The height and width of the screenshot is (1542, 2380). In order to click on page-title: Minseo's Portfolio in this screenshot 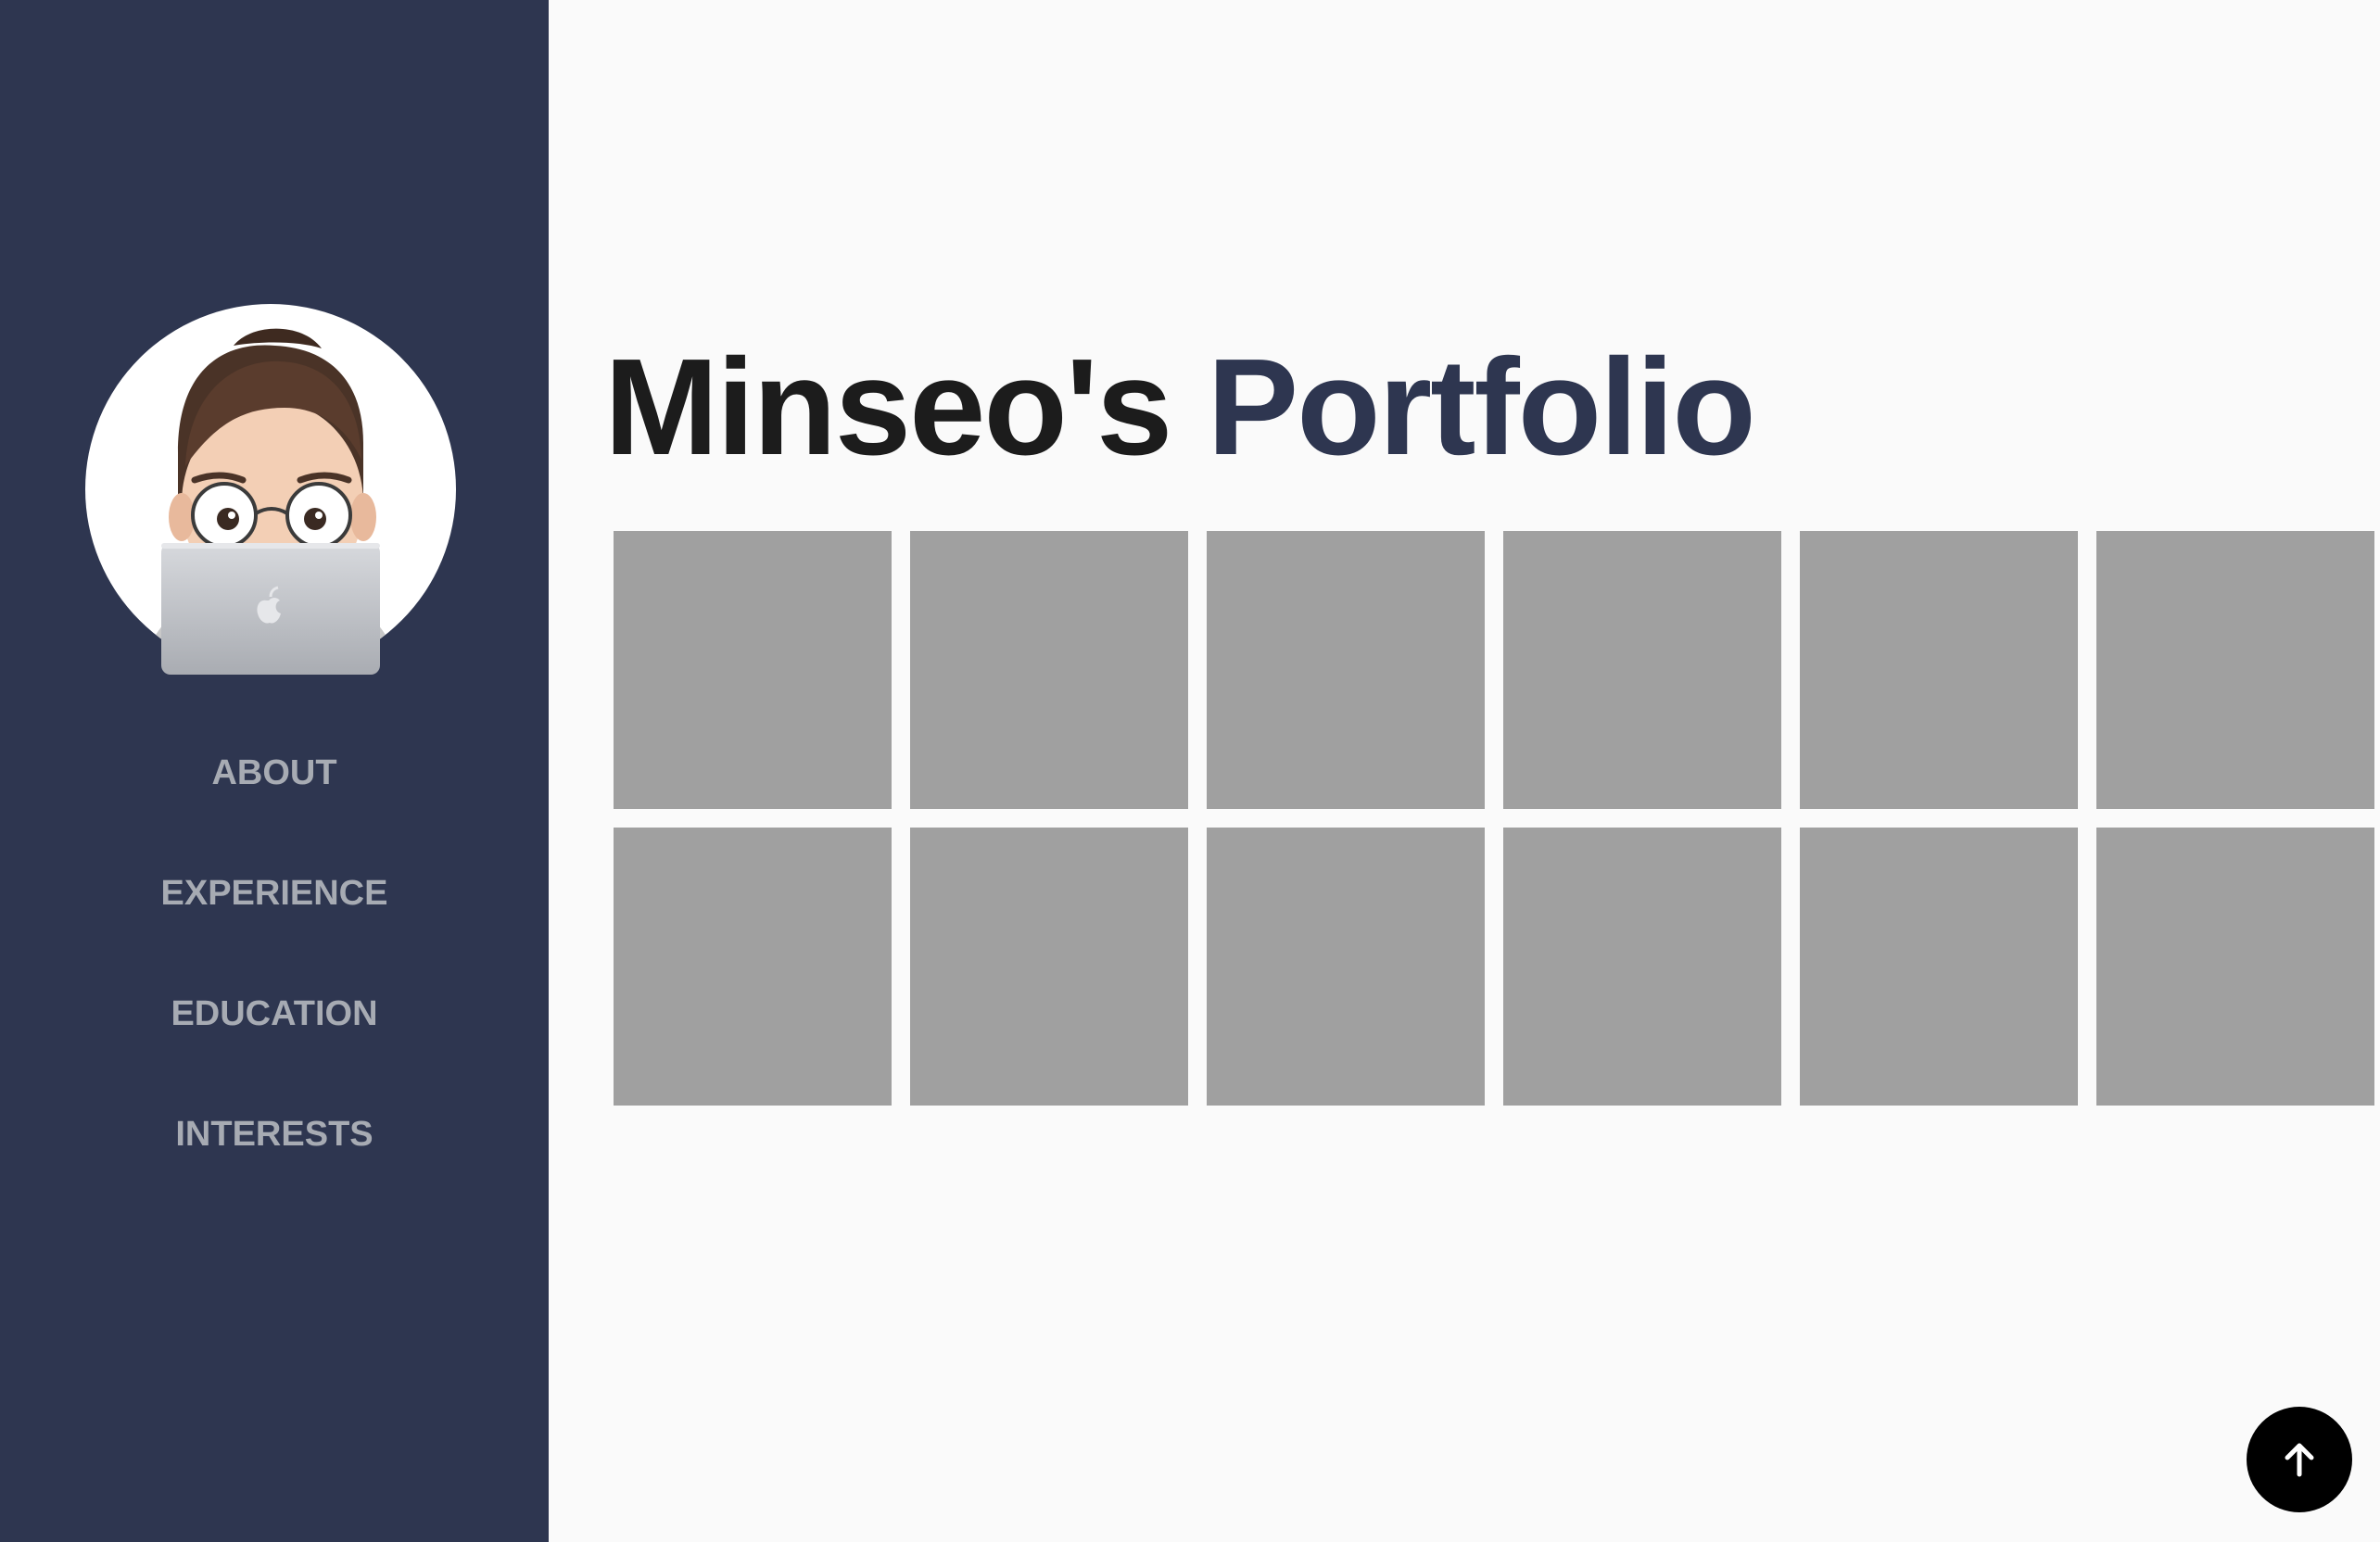, I will do `click(1180, 407)`.